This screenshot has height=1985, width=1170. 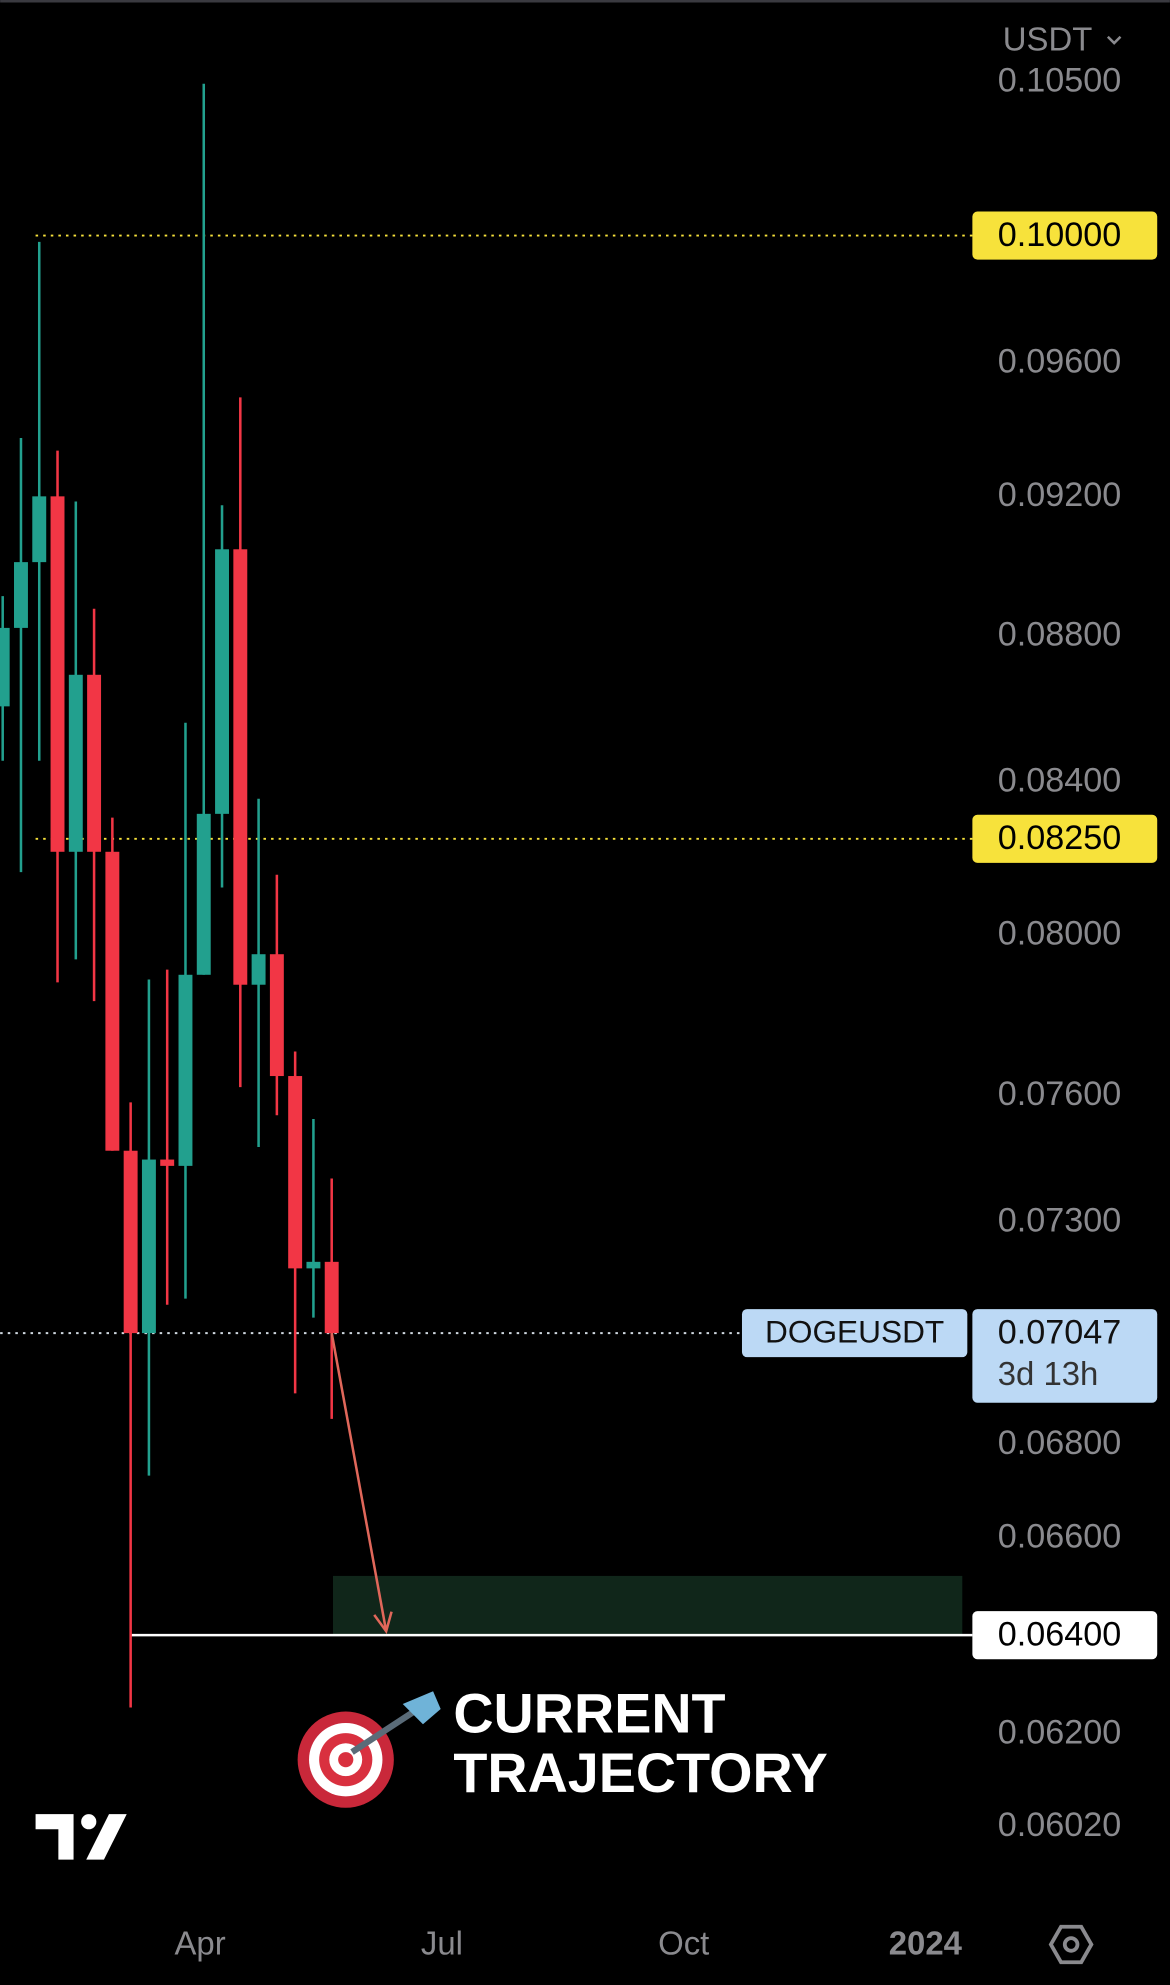 What do you see at coordinates (1060, 1634) in the screenshot?
I see `level-label: 0.06400` at bounding box center [1060, 1634].